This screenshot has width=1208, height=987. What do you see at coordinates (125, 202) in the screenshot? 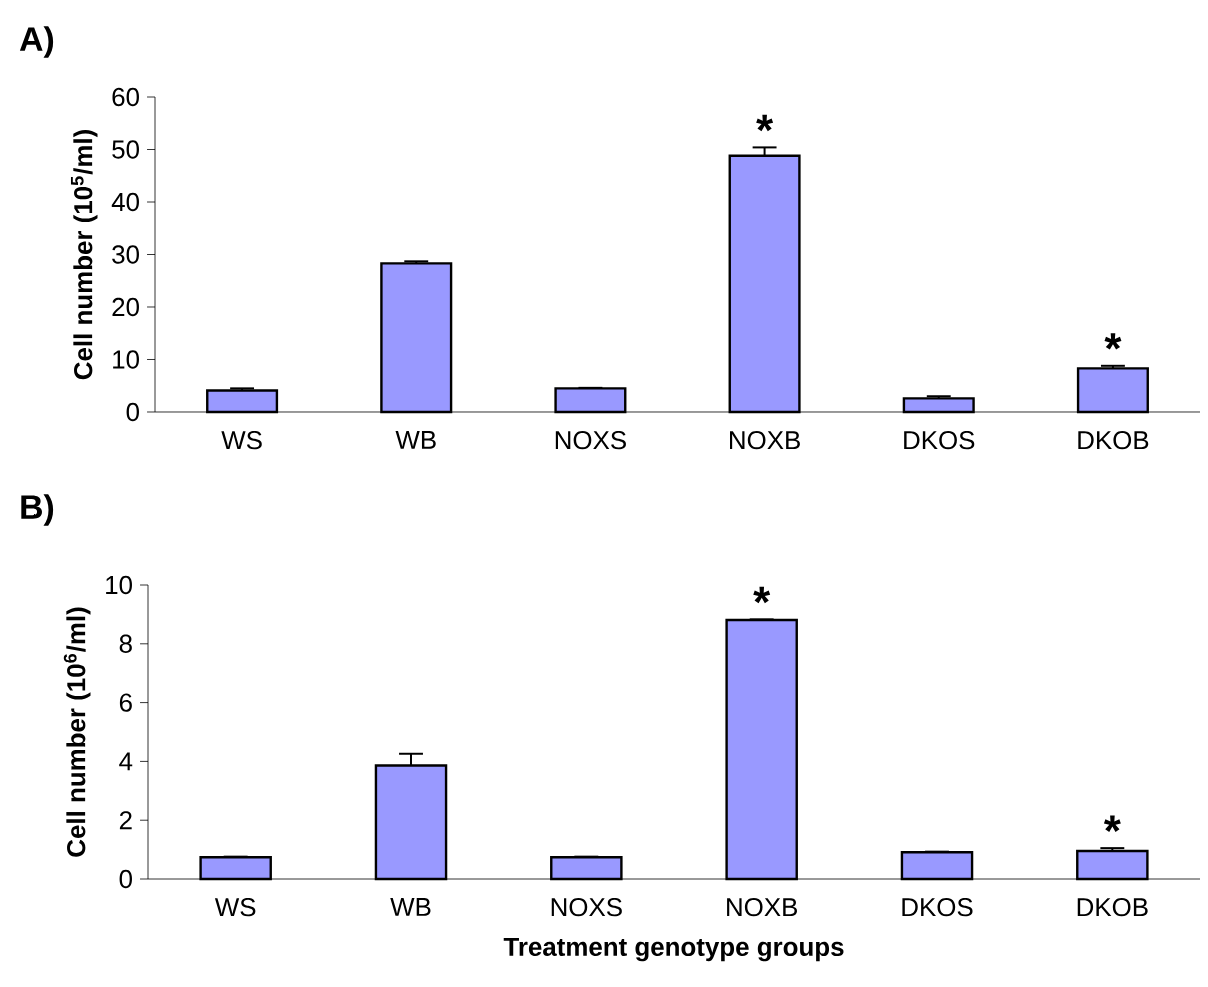
I see `y-tick-label: 40` at bounding box center [125, 202].